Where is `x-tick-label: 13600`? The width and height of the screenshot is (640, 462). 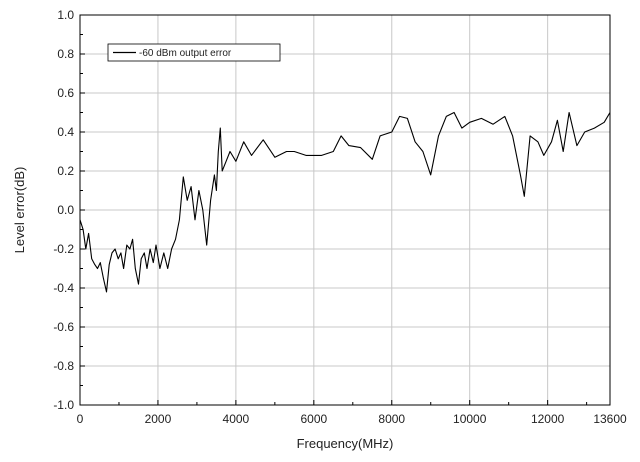
x-tick-label: 13600 is located at coordinates (610, 419).